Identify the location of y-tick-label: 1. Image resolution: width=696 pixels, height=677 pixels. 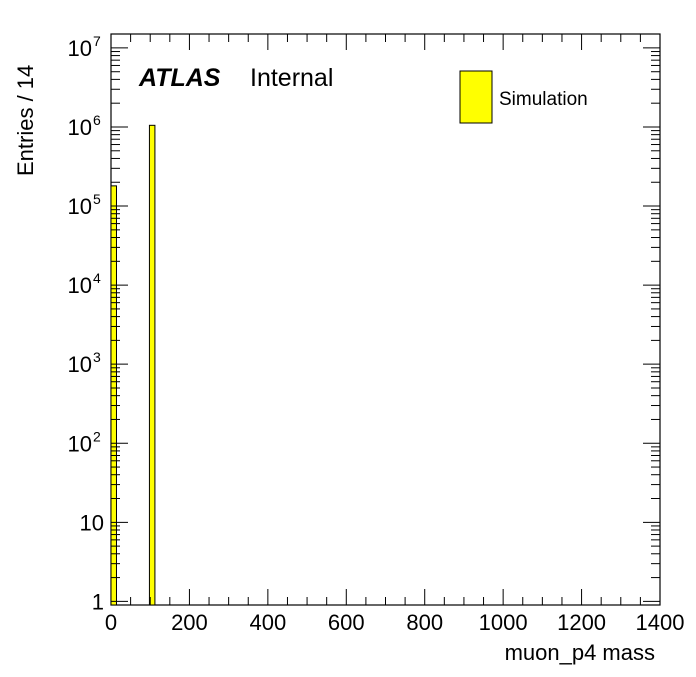
(98, 601).